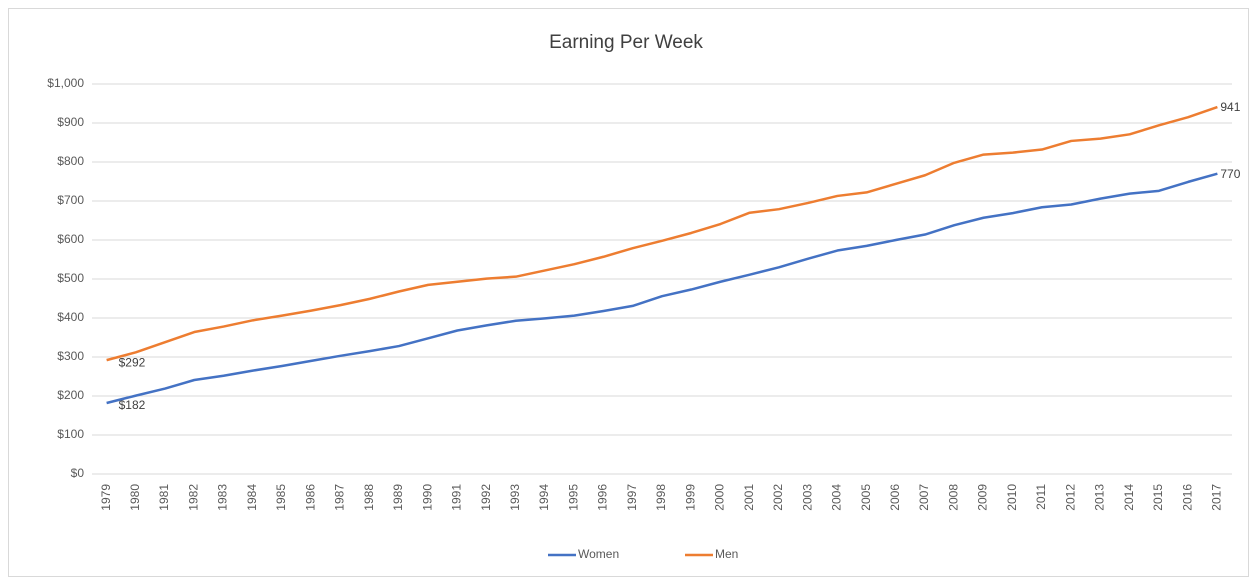  I want to click on x-tick-label: 1999, so click(690, 497).